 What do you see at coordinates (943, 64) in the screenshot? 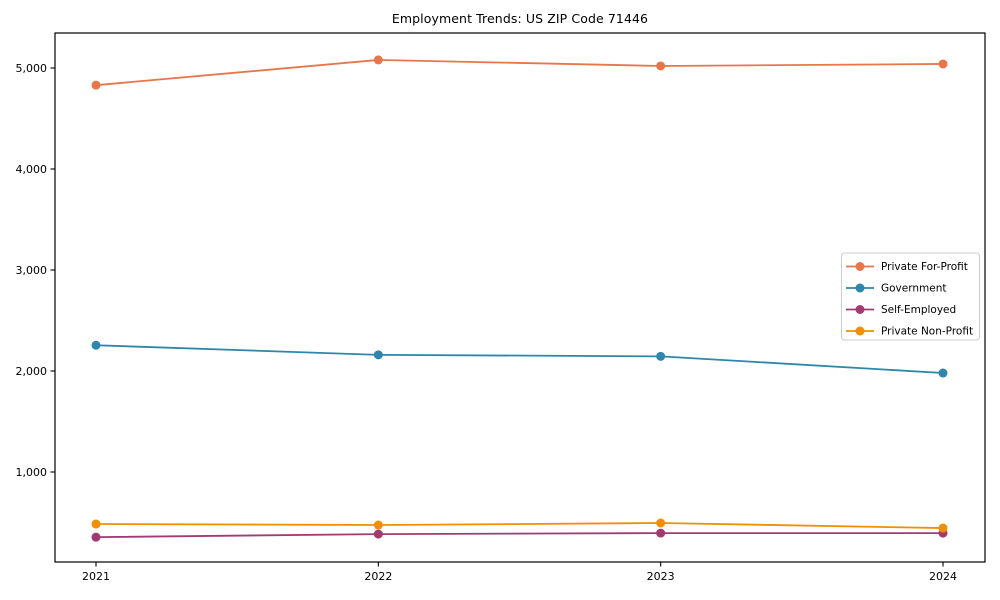
I see `data-point-private-for-profit-2024` at bounding box center [943, 64].